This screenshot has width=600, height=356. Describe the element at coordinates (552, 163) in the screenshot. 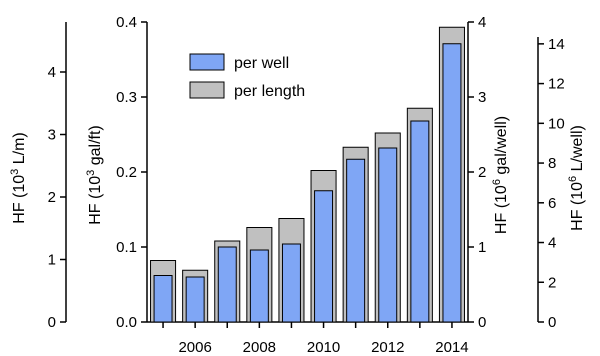

I see `tick-label-ax4: 8` at that location.